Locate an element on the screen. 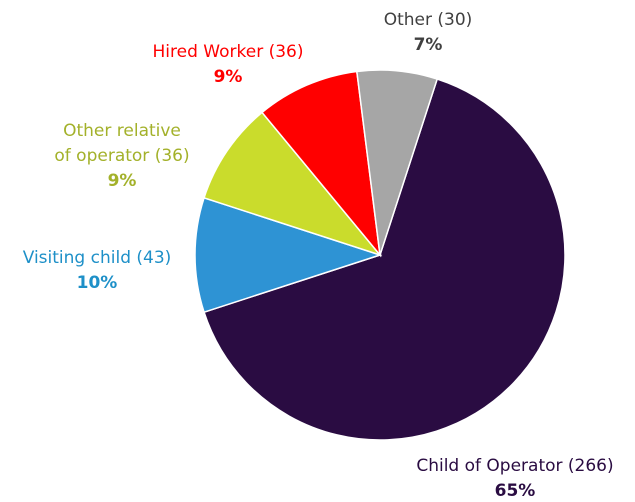 This screenshot has width=635, height=502. slice-value-label: 10% is located at coordinates (97, 283).